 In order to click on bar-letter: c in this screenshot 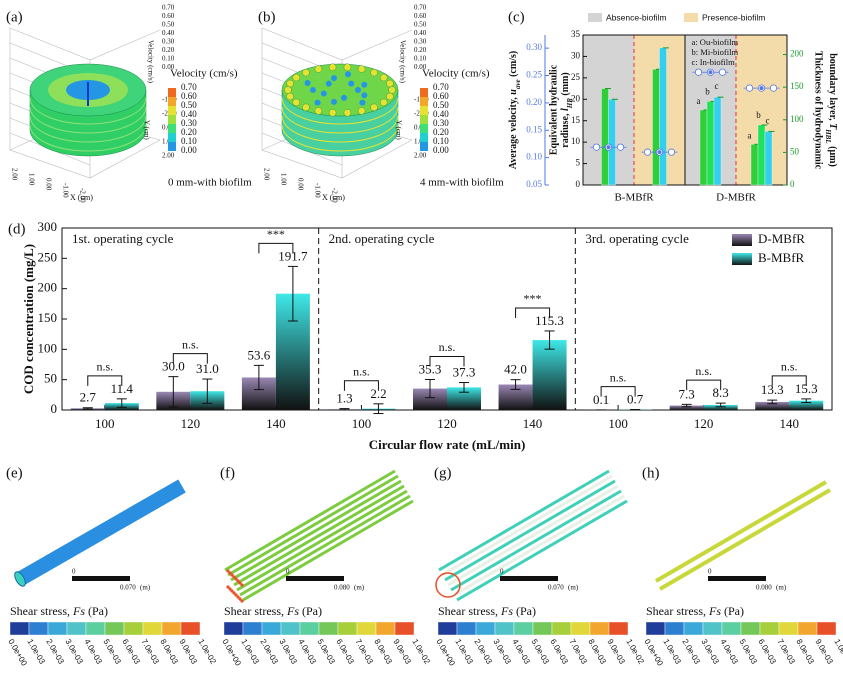, I will do `click(768, 120)`.